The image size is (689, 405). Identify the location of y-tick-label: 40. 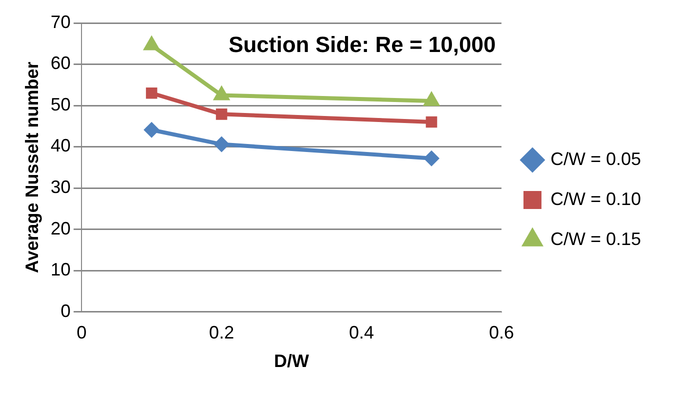
(60, 146).